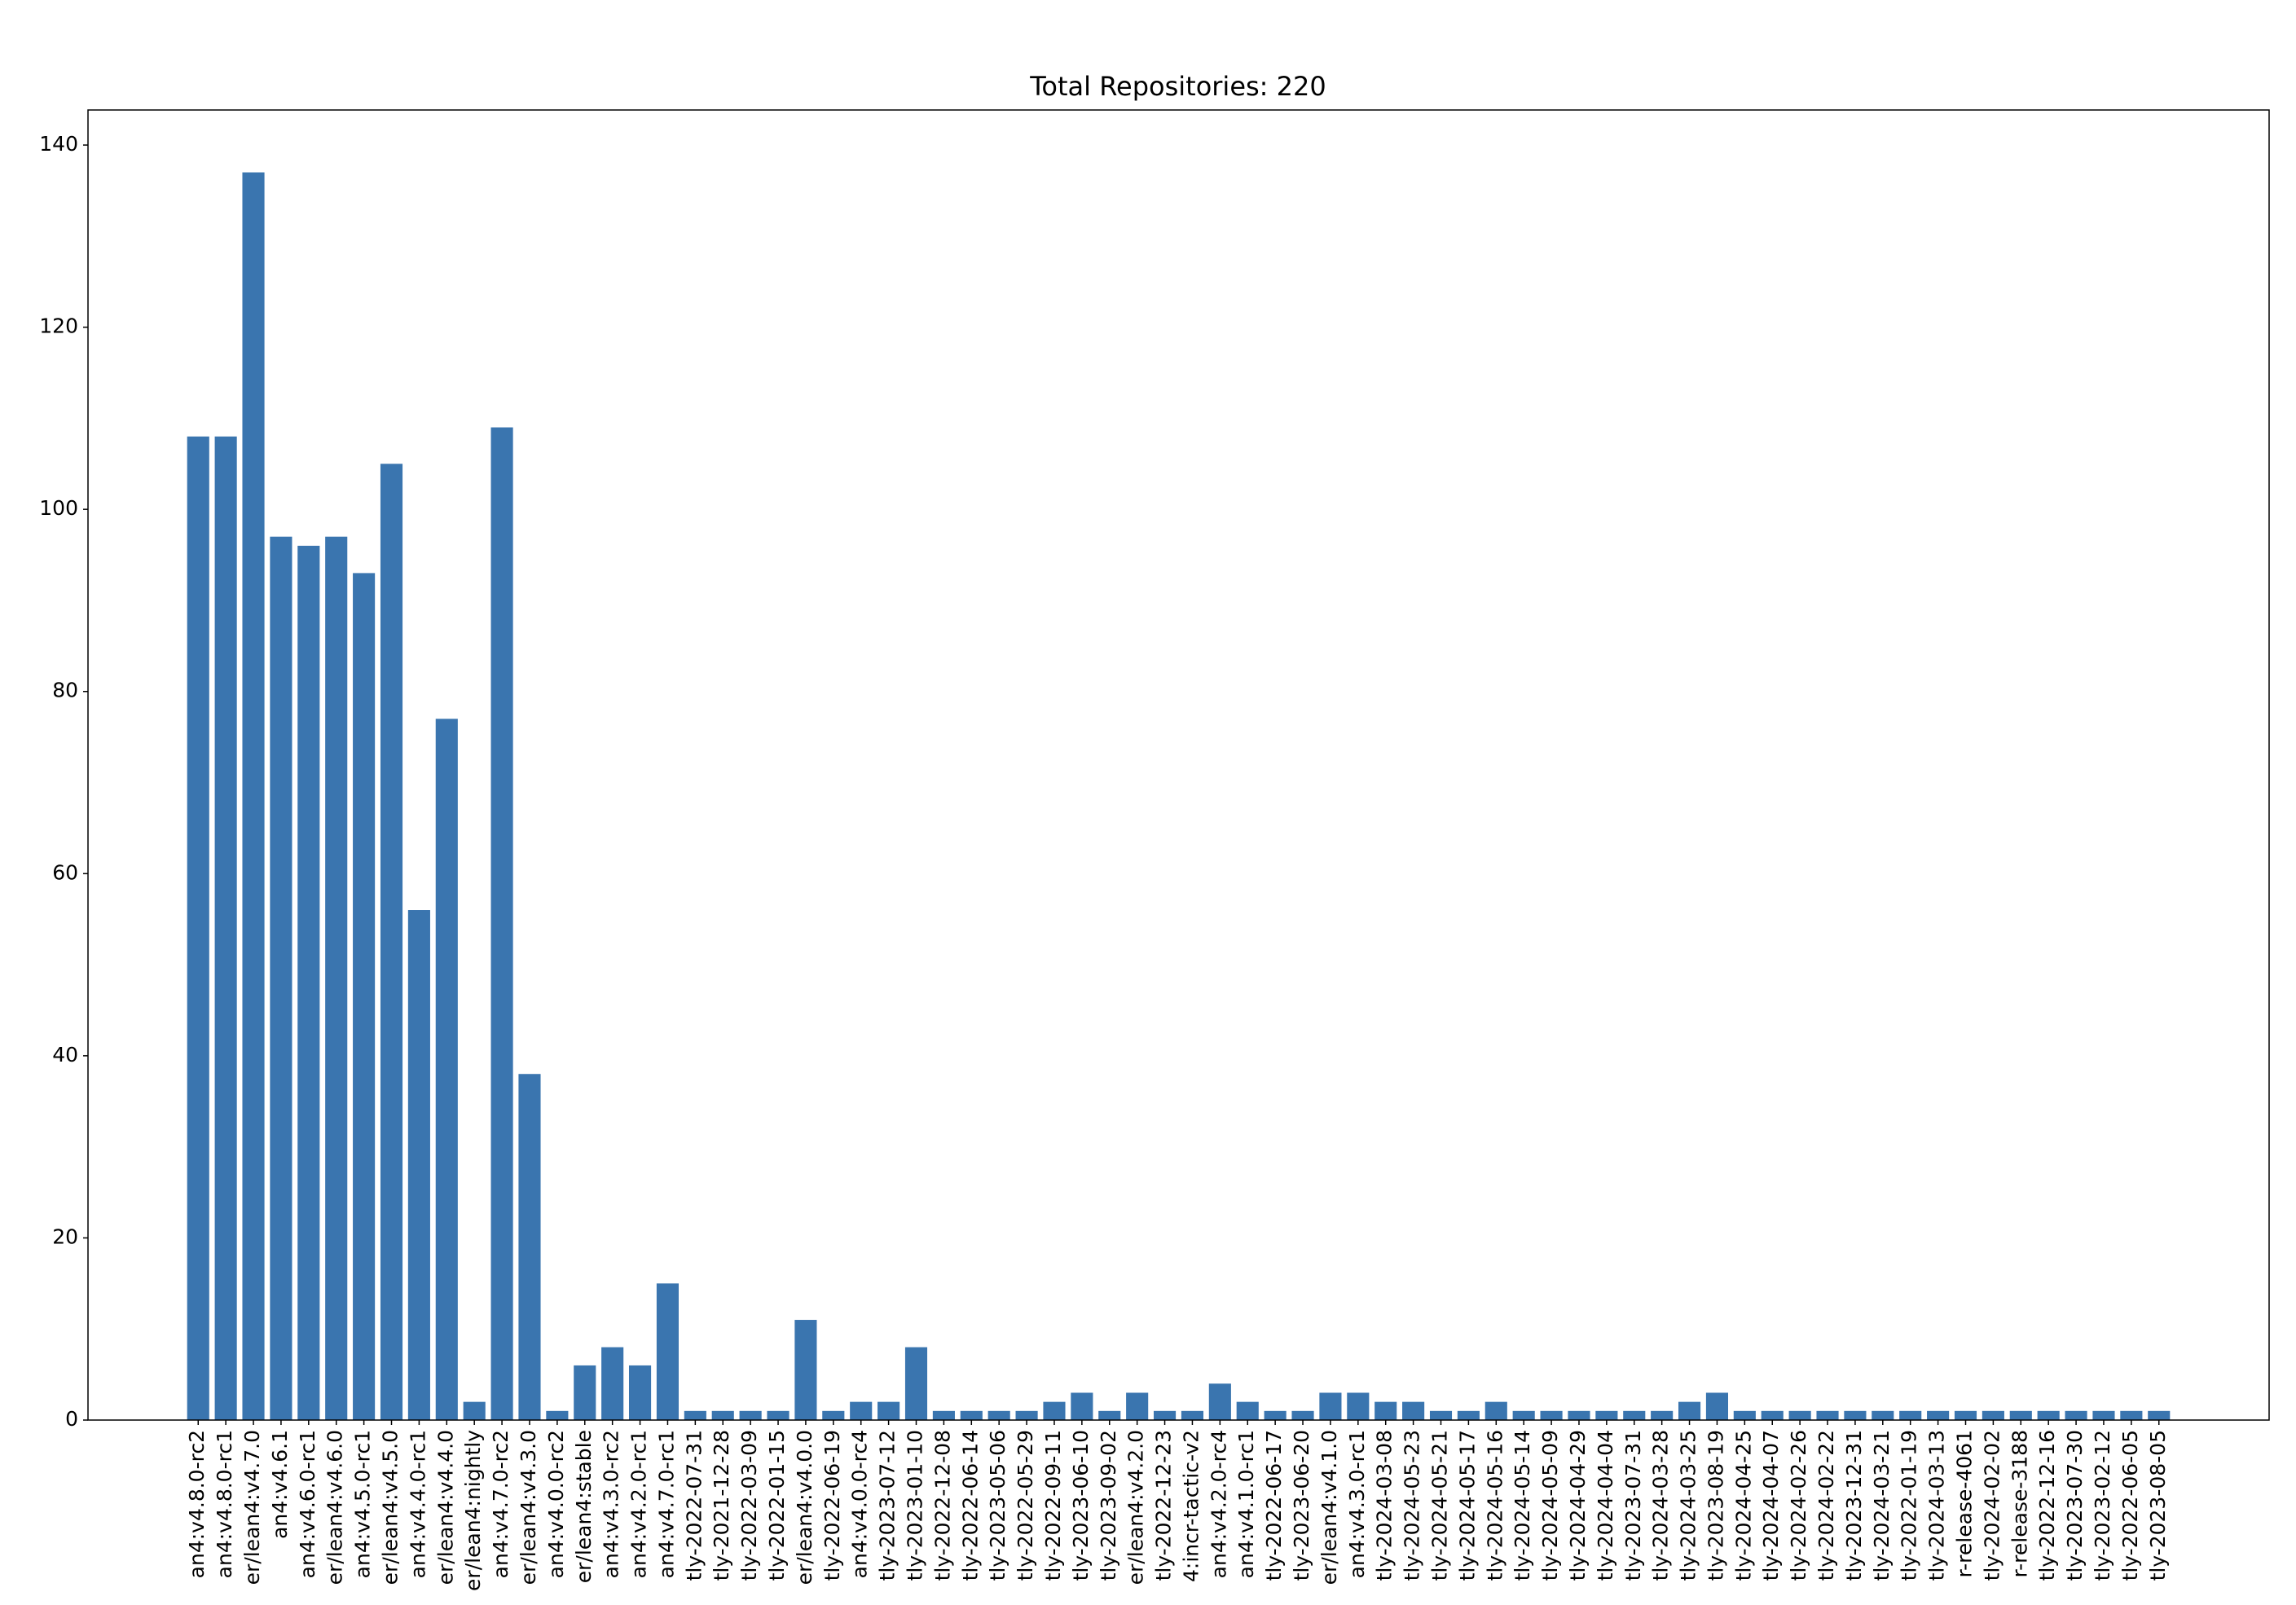 This screenshot has height=1605, width=2296. Describe the element at coordinates (391, 1507) in the screenshot. I see `x-tick-label: er/lean4:v4.5.0` at that location.